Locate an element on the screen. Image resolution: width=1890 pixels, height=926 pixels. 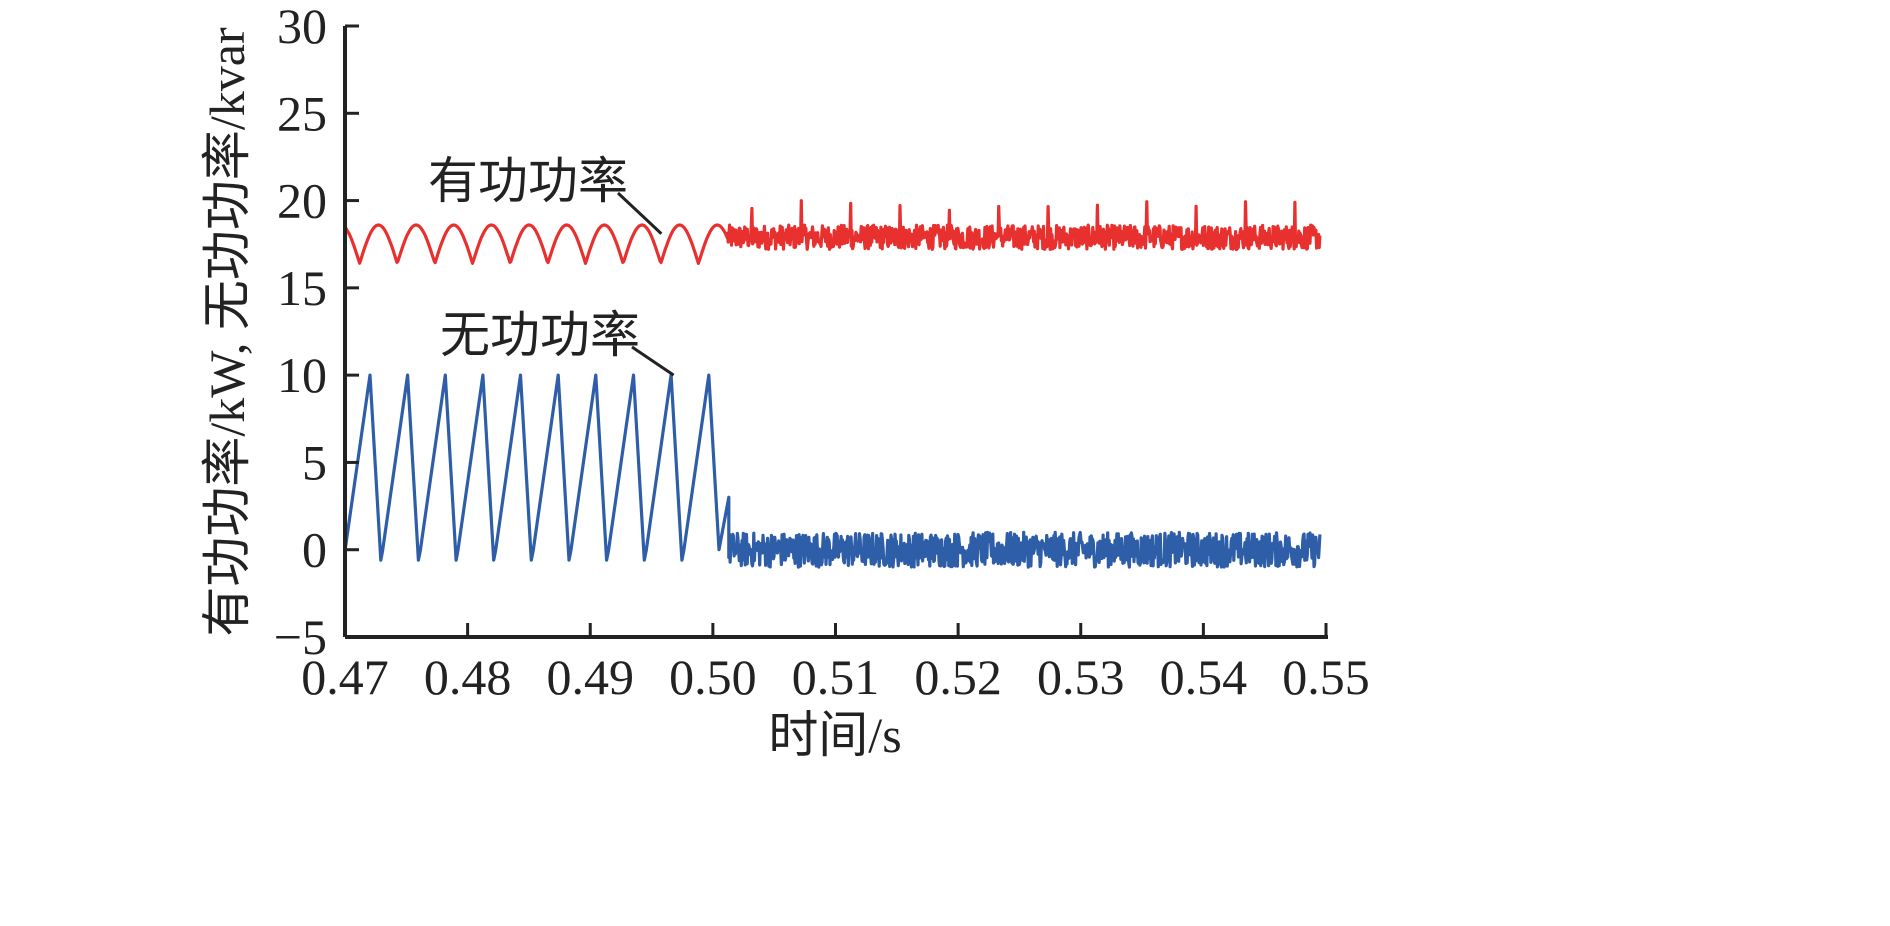
x-tick-label: 0.53 is located at coordinates (1081, 677).